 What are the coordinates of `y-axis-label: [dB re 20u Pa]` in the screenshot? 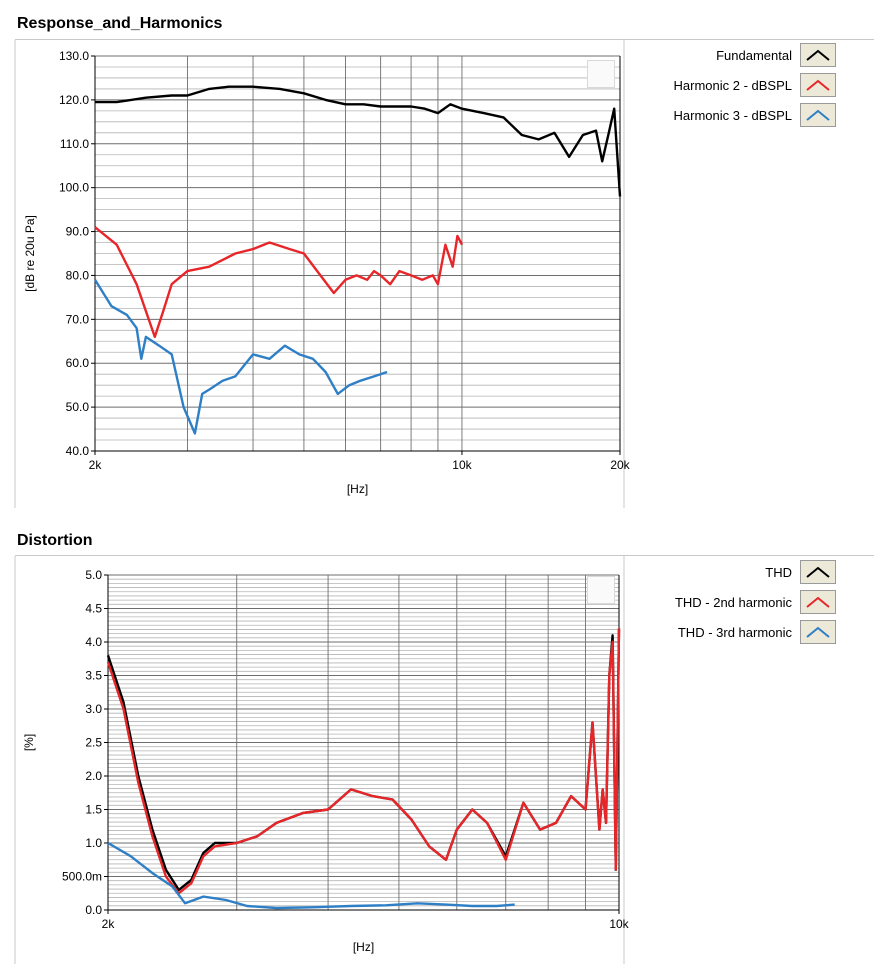 It's located at (30, 253).